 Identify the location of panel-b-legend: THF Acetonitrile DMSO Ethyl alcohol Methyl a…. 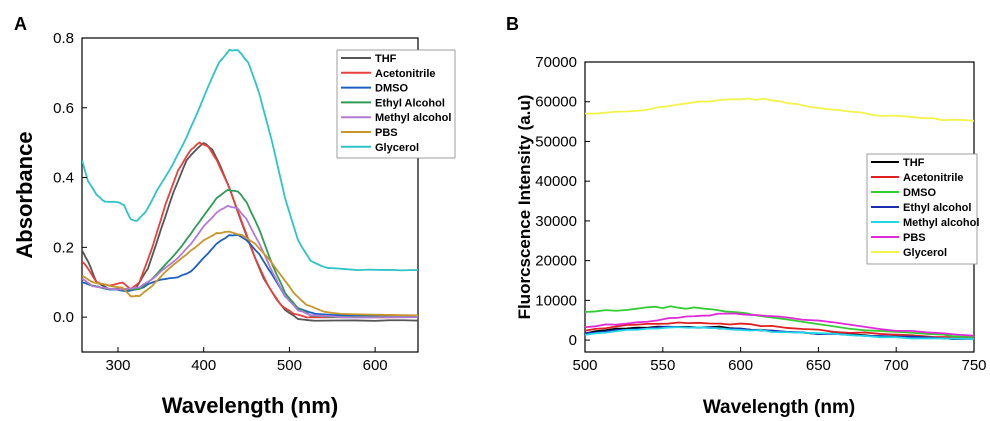
(923, 209).